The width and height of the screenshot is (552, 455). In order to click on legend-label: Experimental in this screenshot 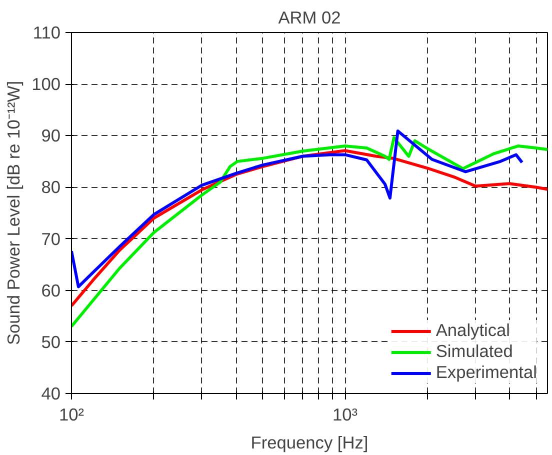, I will do `click(486, 372)`.